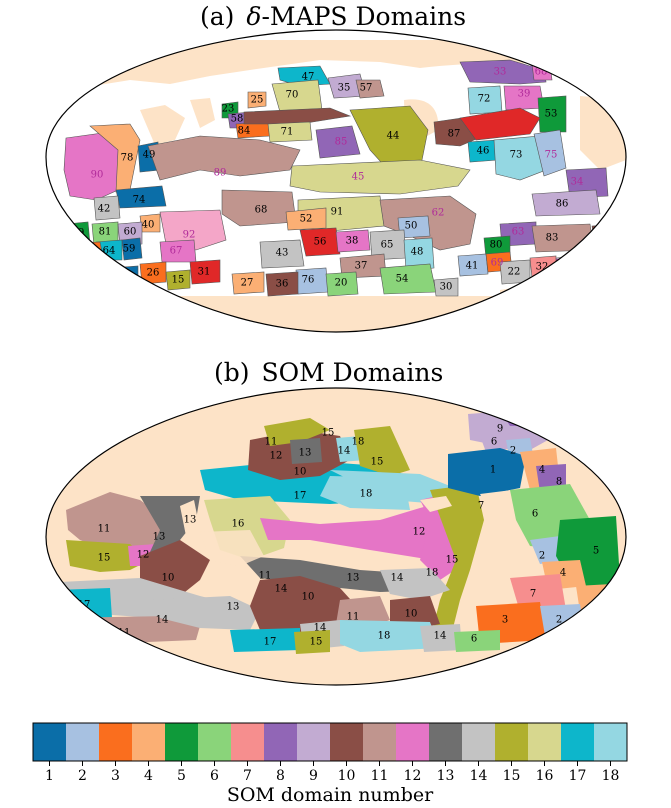  I want to click on maps-domain-label: 61, so click(609, 236).